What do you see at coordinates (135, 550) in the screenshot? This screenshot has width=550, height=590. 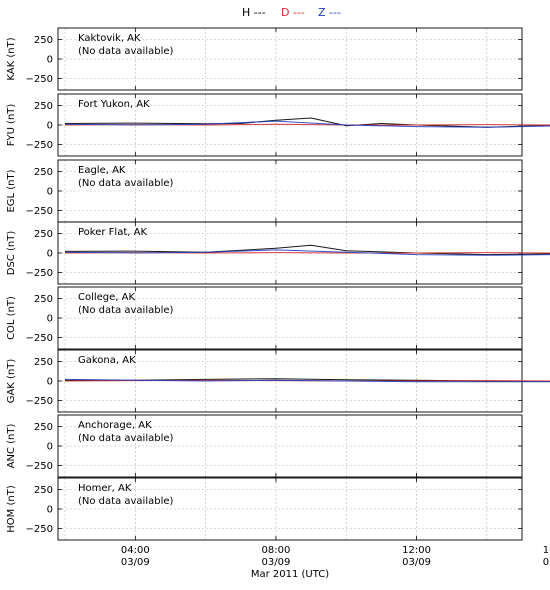 I see `x-tick-label-time: 04:00` at bounding box center [135, 550].